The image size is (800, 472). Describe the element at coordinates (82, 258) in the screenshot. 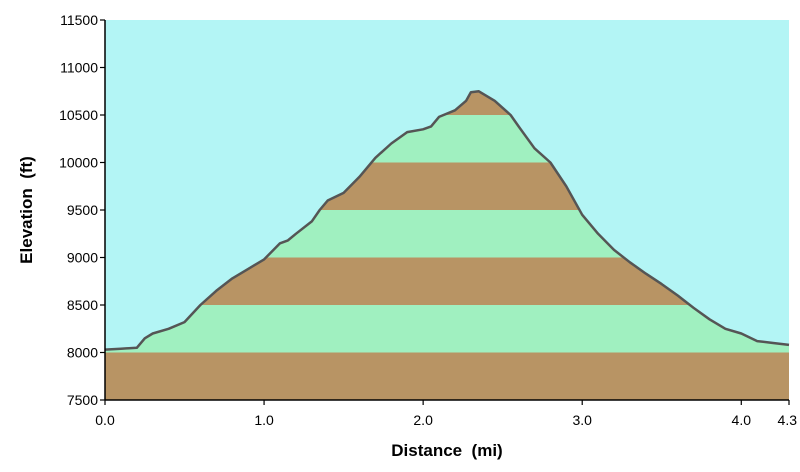

I see `y-tick-label: 9000` at that location.